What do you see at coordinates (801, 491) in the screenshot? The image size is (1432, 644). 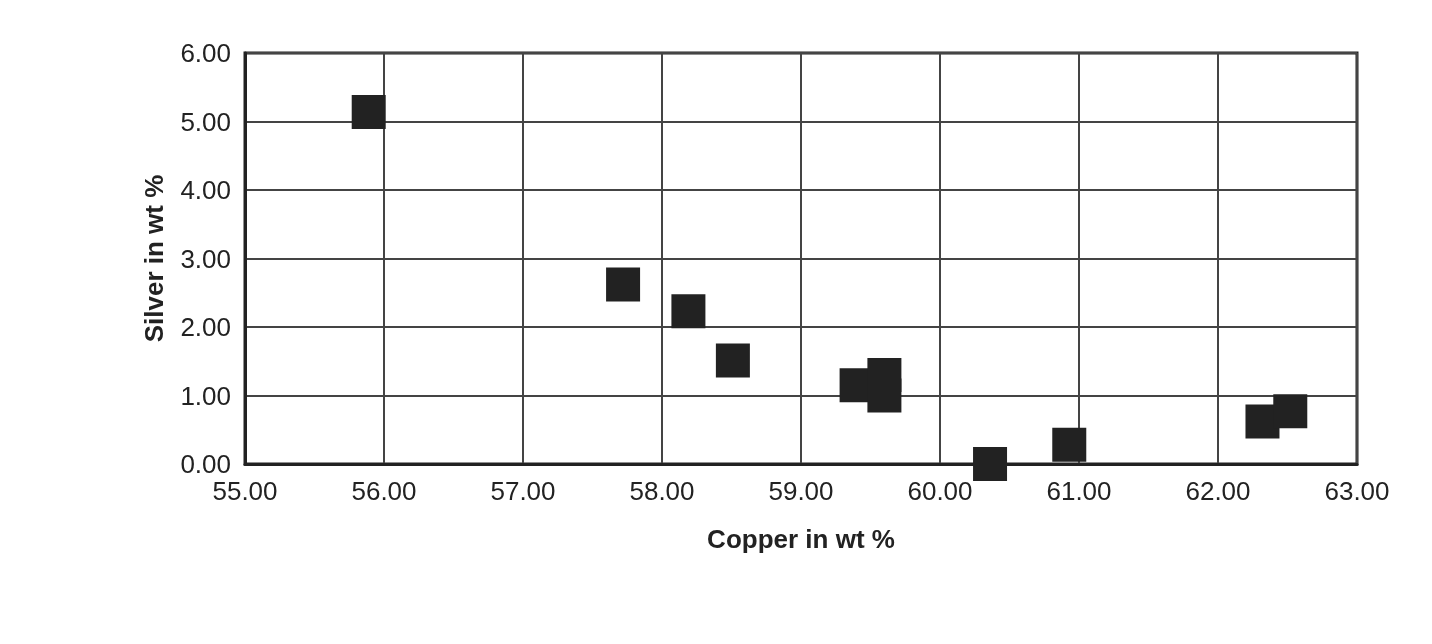 I see `x-tick-label: 59.00` at bounding box center [801, 491].